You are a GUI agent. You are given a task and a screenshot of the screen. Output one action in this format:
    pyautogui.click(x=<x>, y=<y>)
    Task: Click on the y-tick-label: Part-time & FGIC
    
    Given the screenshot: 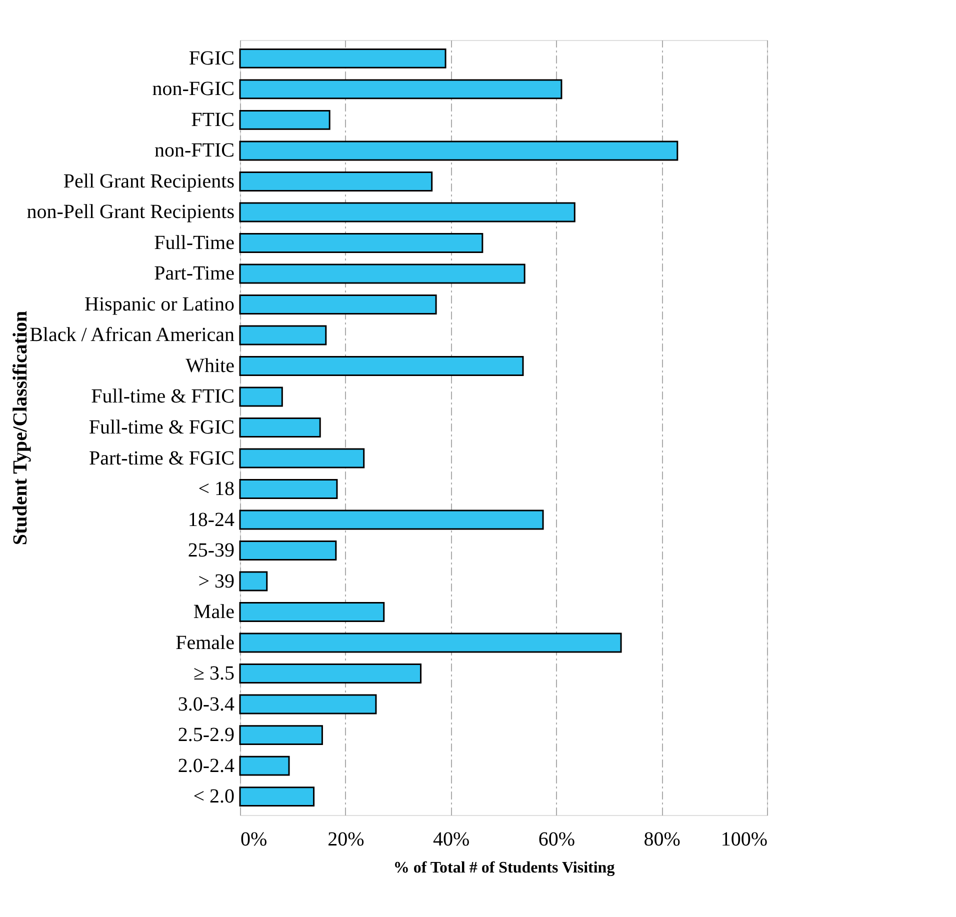 What is the action you would take?
    pyautogui.click(x=161, y=458)
    